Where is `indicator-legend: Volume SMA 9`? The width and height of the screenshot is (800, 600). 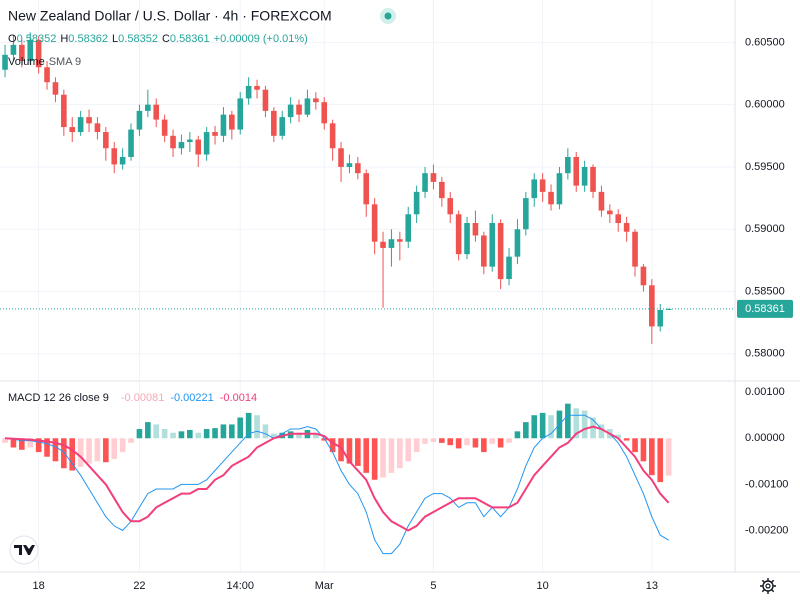 indicator-legend: Volume SMA 9 is located at coordinates (44, 62).